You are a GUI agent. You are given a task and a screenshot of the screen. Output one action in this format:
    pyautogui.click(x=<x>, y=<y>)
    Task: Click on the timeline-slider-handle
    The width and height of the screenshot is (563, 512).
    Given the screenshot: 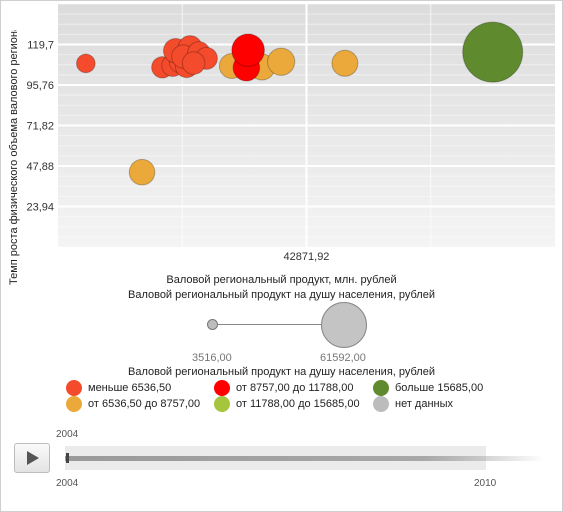 What is the action you would take?
    pyautogui.click(x=67, y=458)
    